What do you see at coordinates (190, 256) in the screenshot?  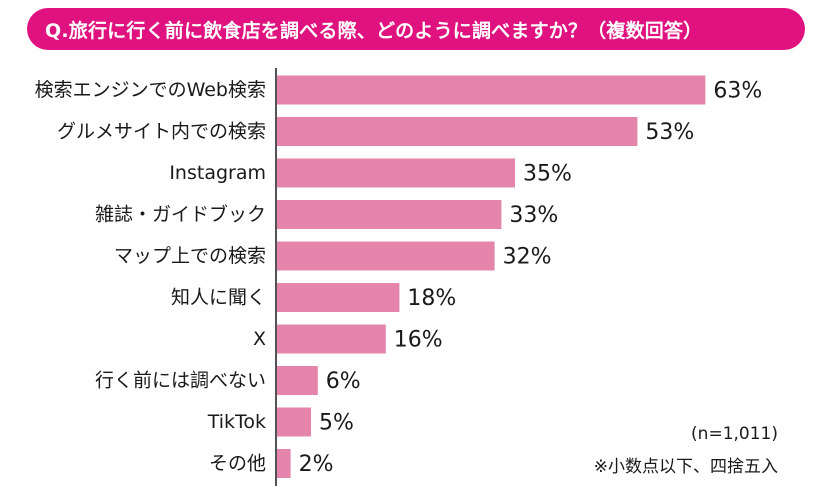 I see `category-label-4: マップ上での検索` at bounding box center [190, 256].